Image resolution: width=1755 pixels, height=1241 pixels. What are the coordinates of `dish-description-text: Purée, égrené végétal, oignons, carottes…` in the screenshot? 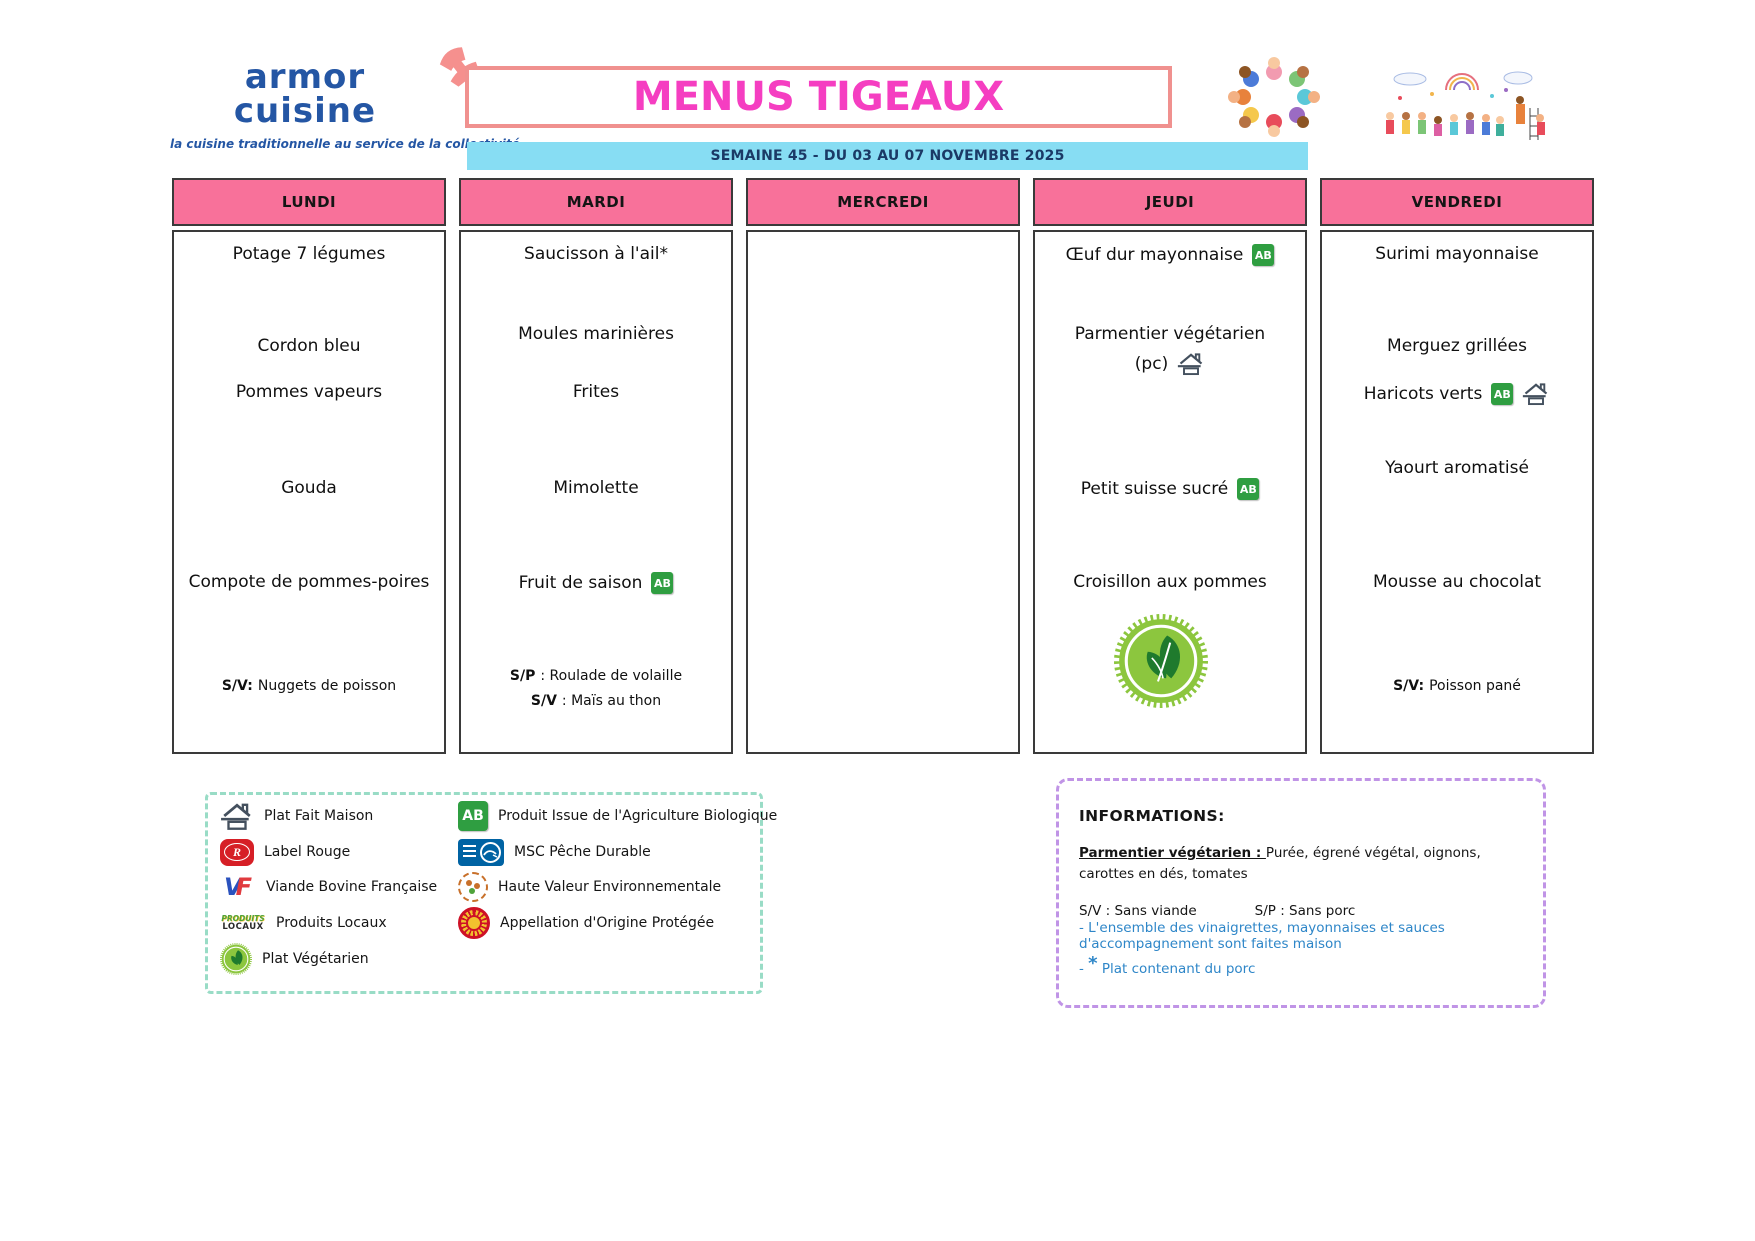 It's located at (1280, 863).